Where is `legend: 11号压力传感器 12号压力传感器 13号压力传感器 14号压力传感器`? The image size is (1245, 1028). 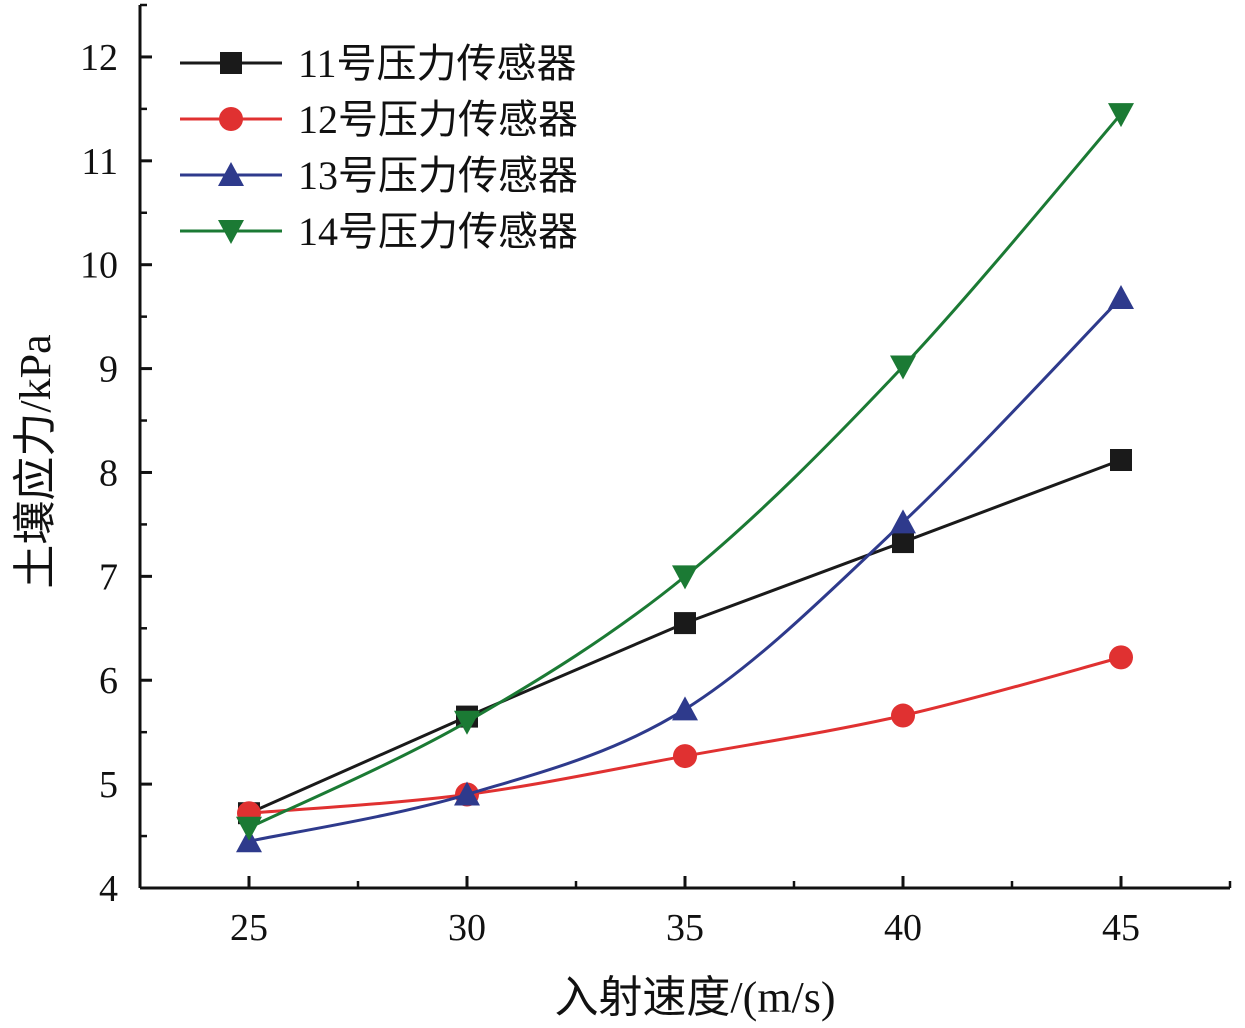 legend: 11号压力传感器 12号压力传感器 13号压力传感器 14号压力传感器 is located at coordinates (379, 147).